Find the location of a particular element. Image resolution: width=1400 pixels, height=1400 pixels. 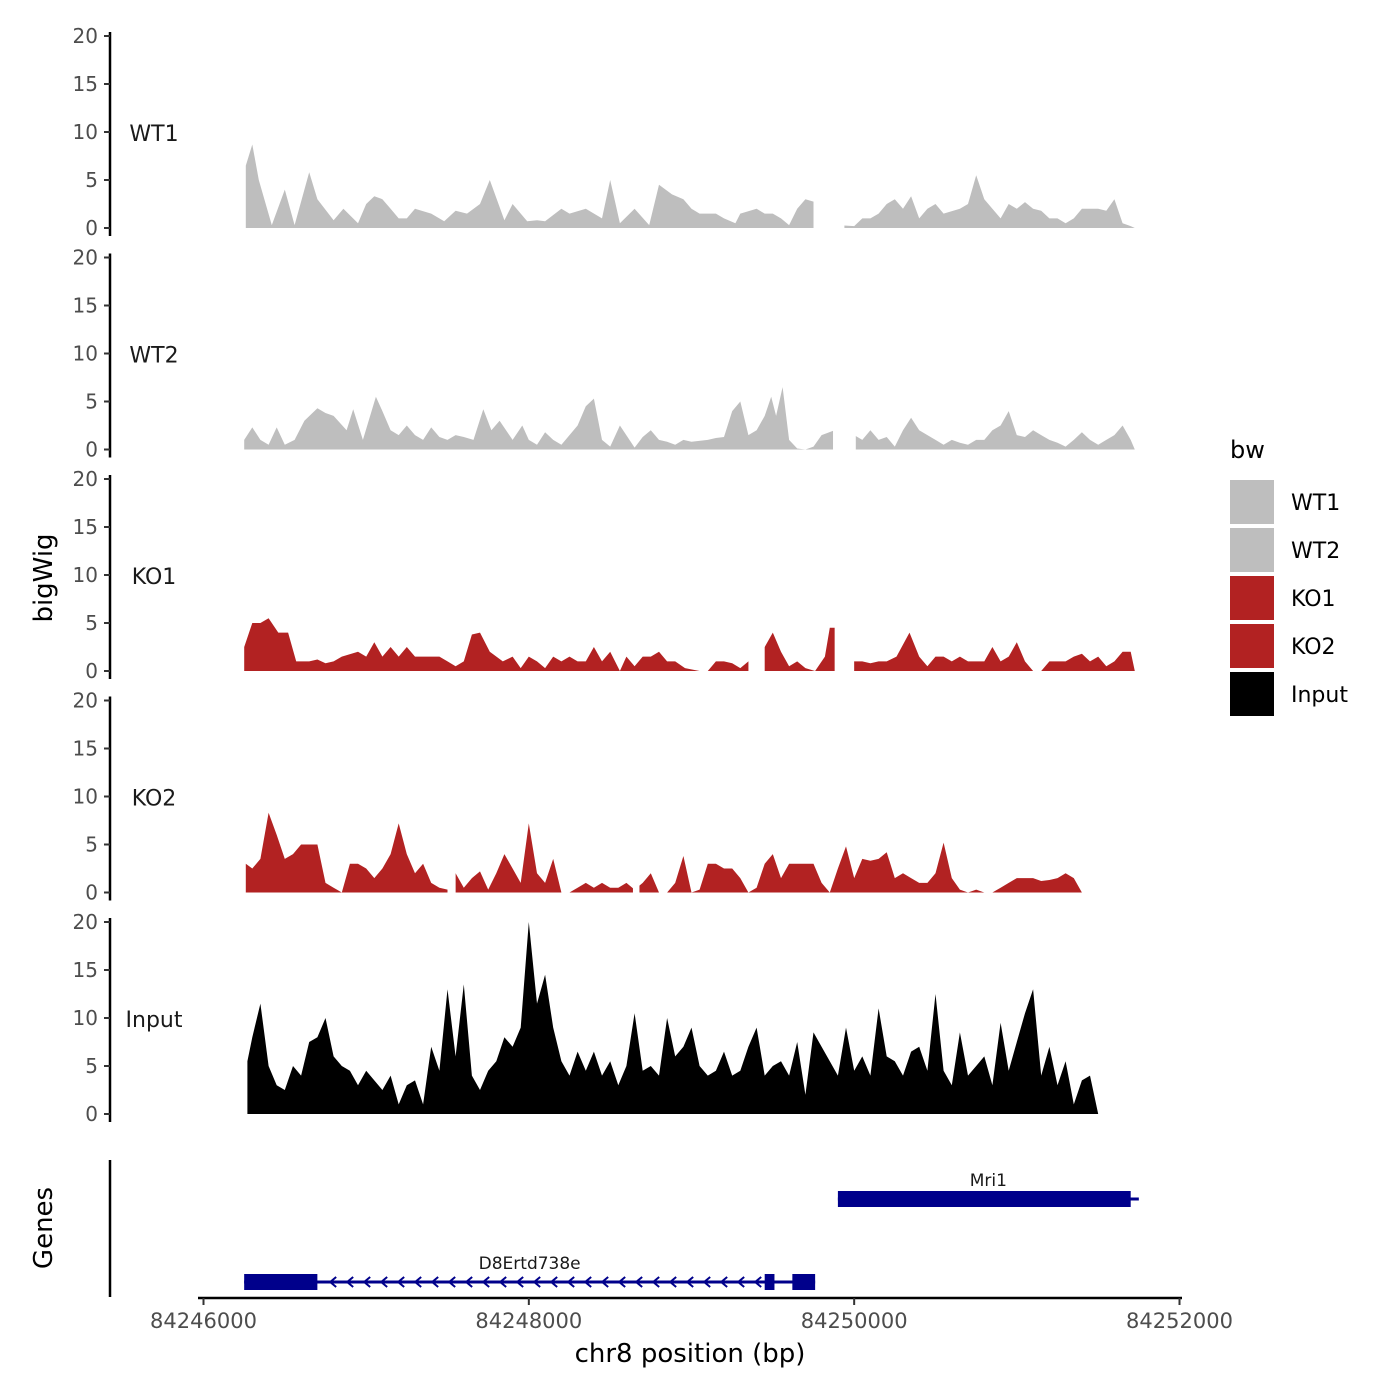

legend-label-input: Input is located at coordinates (1319, 695).